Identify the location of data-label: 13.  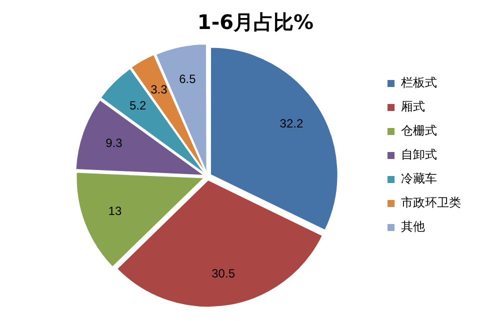
(115, 211).